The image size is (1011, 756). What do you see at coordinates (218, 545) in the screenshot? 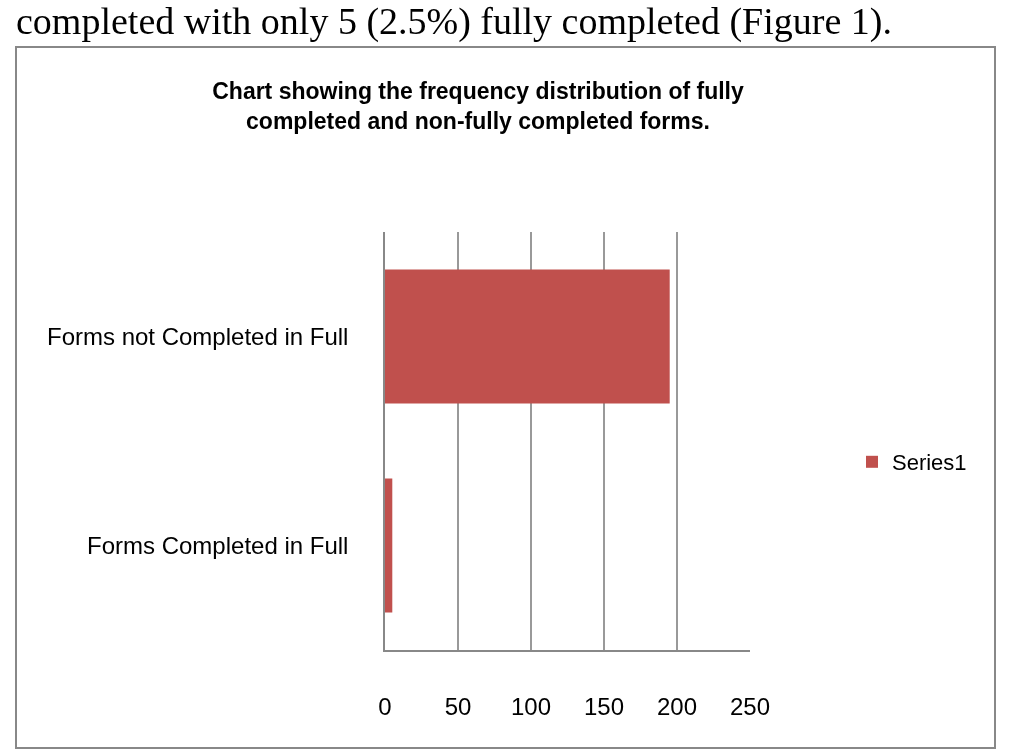
I see `y-tick-label: Forms Completed in Full` at bounding box center [218, 545].